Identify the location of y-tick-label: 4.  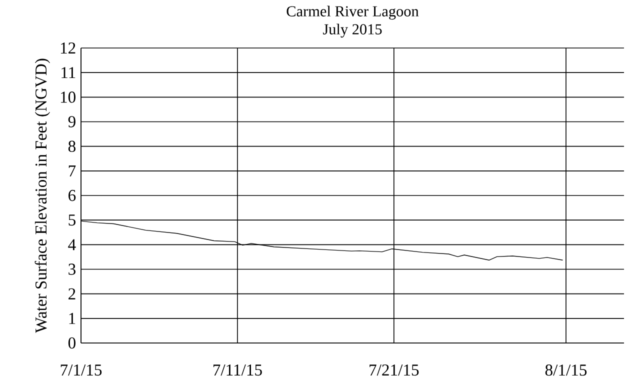
(72, 244).